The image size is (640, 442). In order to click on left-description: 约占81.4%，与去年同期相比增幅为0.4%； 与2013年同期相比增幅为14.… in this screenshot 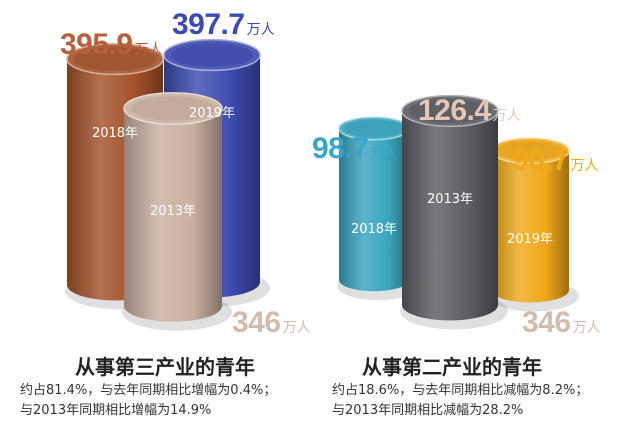, I will do `click(148, 401)`.